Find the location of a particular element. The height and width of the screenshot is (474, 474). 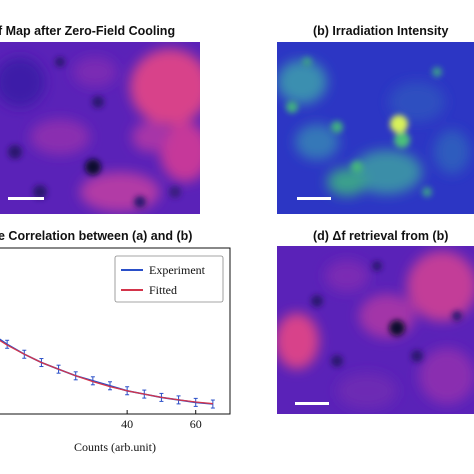

series-line-fitted is located at coordinates (106, 372).